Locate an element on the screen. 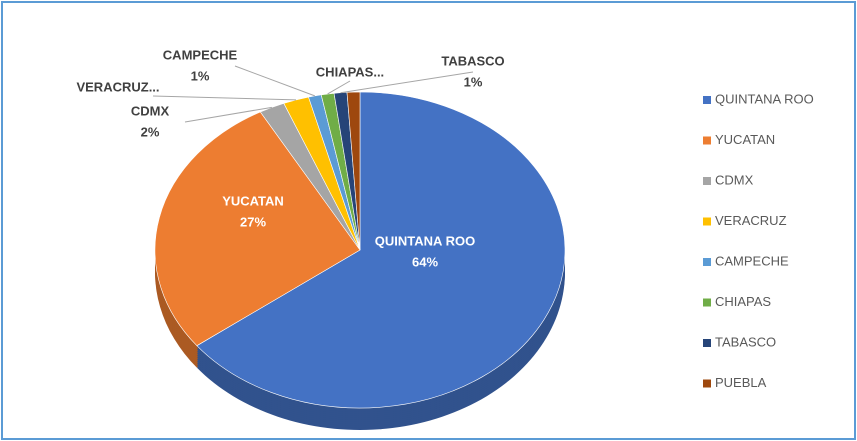 The image size is (857, 441). data-label-name: CDMX is located at coordinates (150, 110).